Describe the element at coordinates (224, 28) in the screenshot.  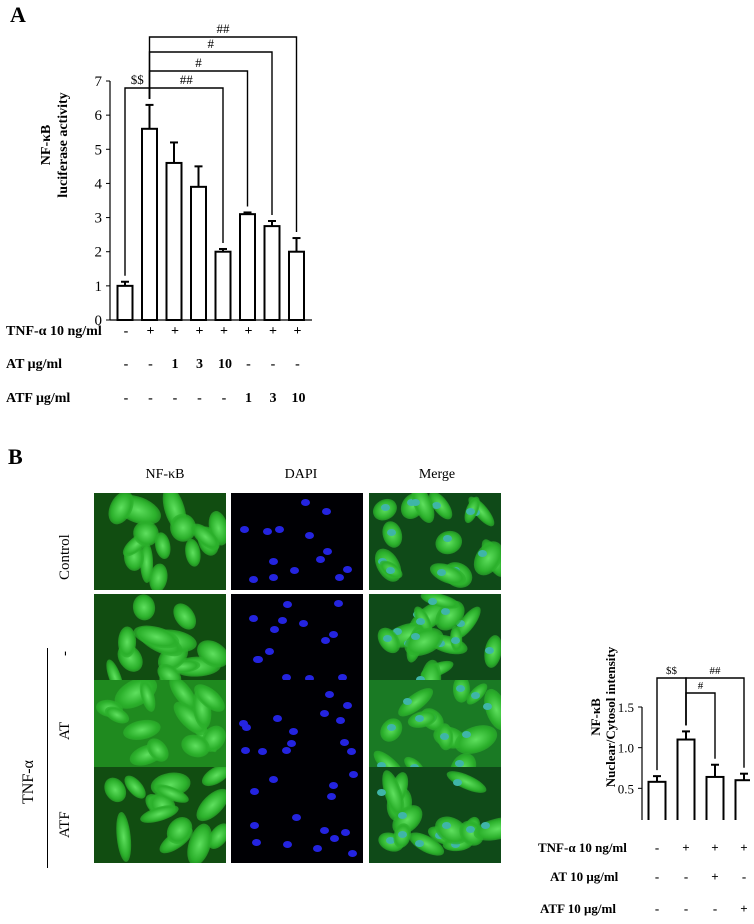
I see `significance-label: ##` at that location.